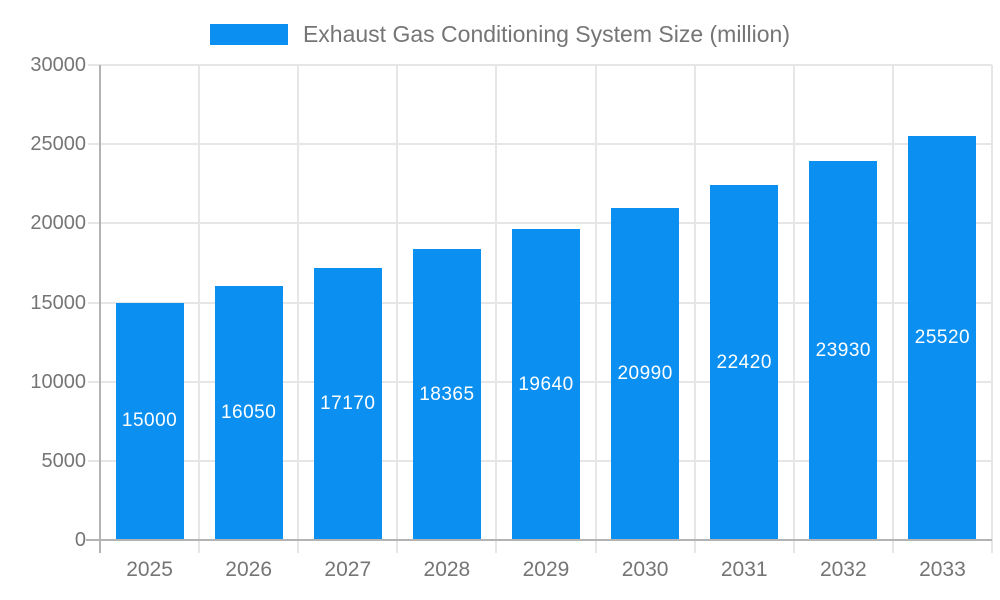  I want to click on bar: 22420, so click(744, 362).